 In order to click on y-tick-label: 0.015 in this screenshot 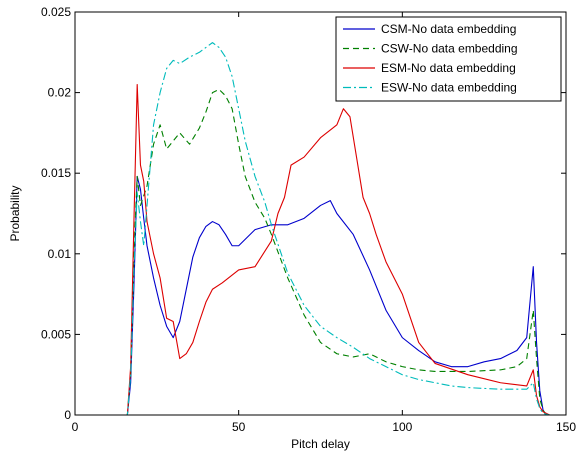, I will do `click(56, 173)`.